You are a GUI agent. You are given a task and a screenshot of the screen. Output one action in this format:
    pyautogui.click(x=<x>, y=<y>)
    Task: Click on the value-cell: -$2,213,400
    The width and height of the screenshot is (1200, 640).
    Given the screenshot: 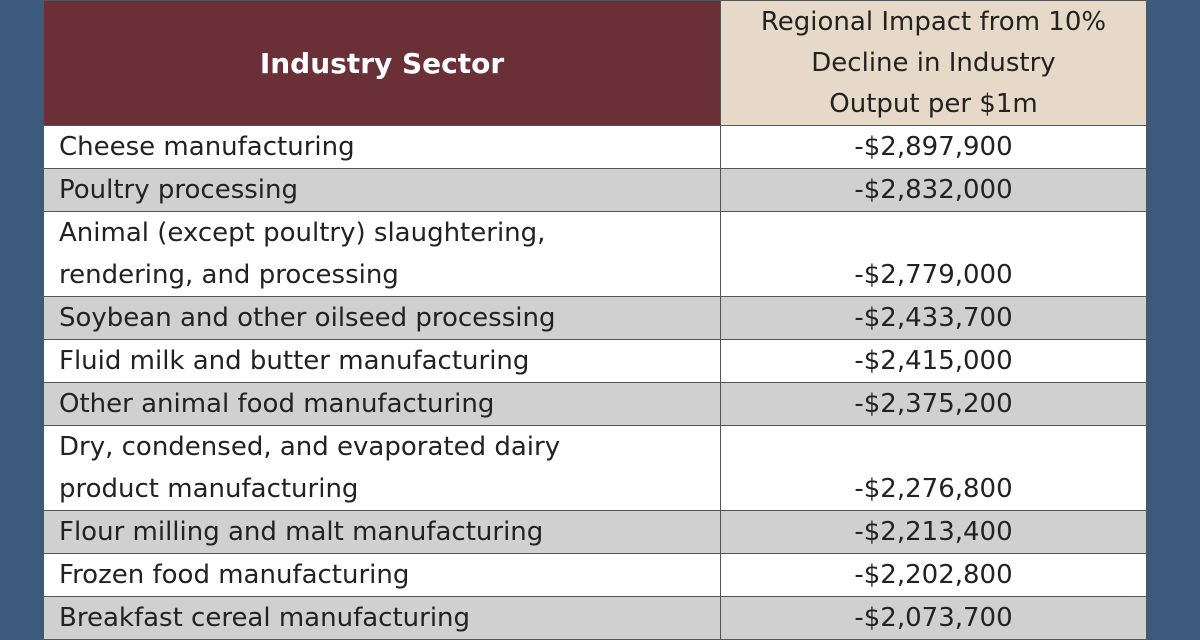 What is the action you would take?
    pyautogui.click(x=933, y=532)
    